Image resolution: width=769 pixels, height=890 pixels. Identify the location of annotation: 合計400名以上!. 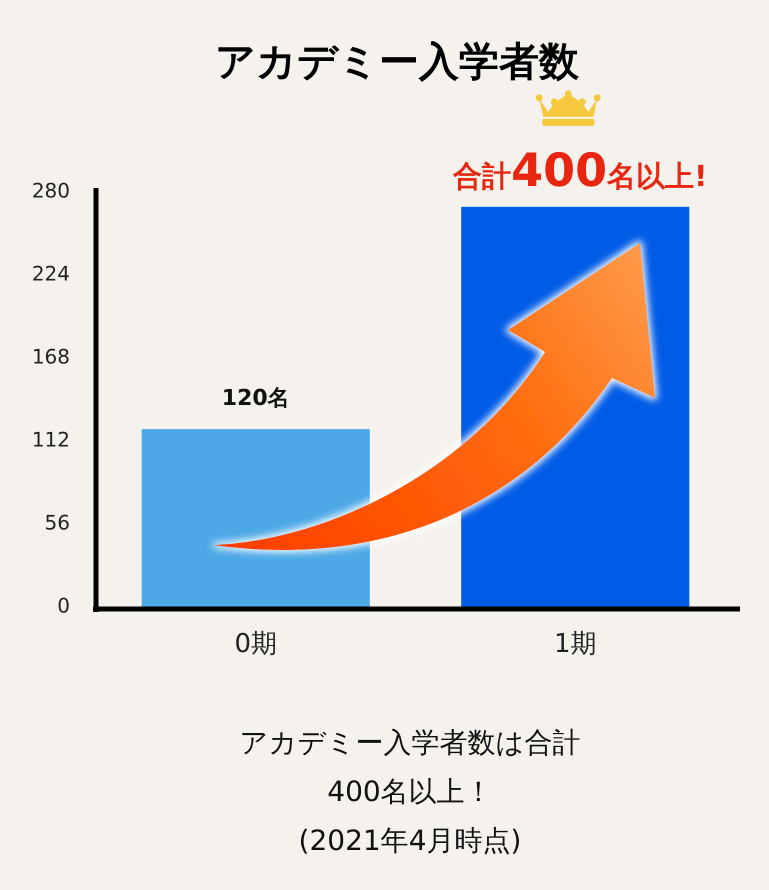
(580, 169).